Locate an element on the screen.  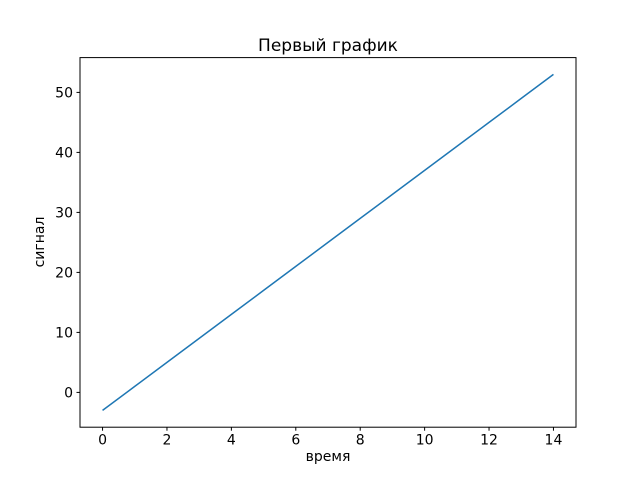
x-tick-label: 4 is located at coordinates (231, 441).